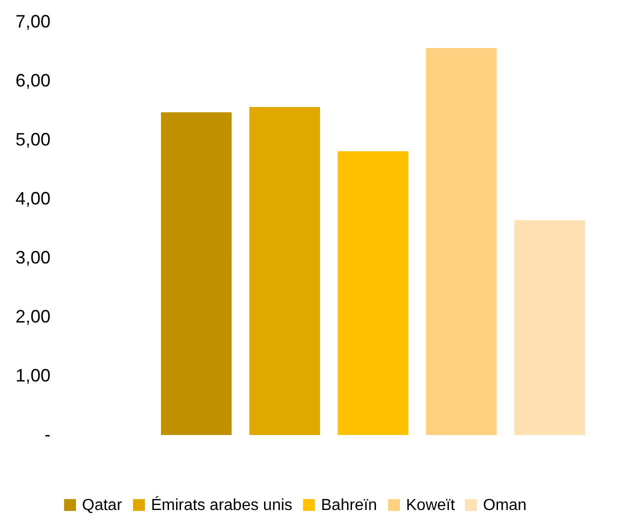 Image resolution: width=635 pixels, height=524 pixels. What do you see at coordinates (32, 258) in the screenshot?
I see `y-tick-label: 3,00` at bounding box center [32, 258].